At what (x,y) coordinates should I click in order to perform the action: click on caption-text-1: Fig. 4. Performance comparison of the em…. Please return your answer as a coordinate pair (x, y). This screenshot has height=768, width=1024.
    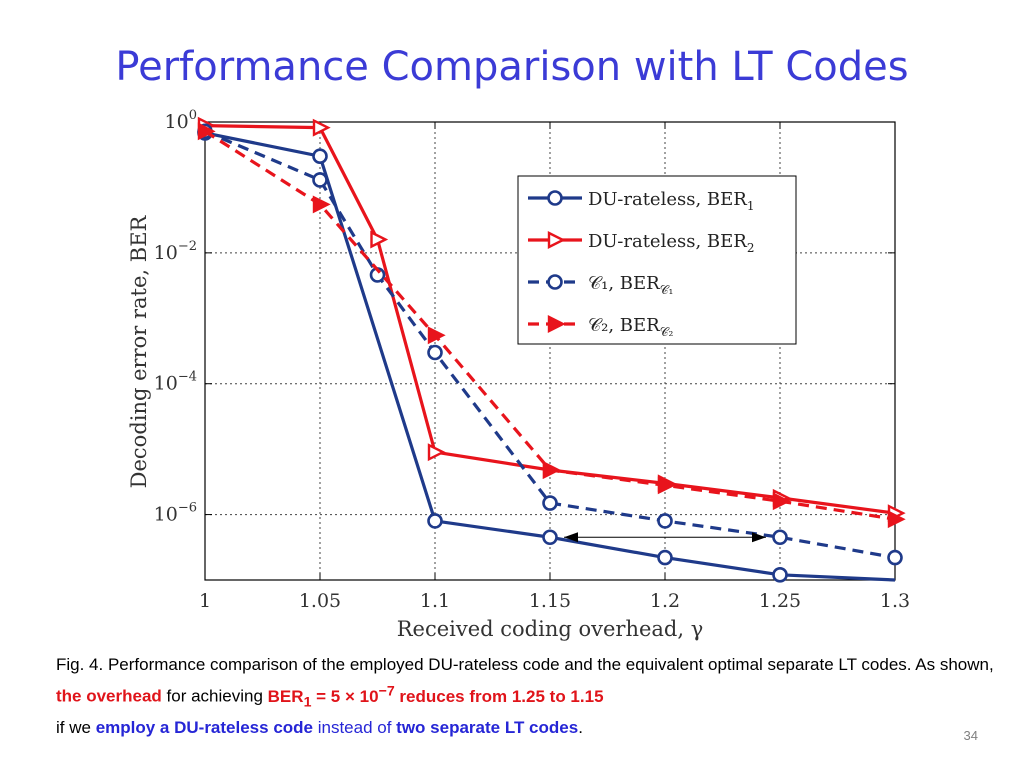
    Looking at the image, I should click on (525, 664).